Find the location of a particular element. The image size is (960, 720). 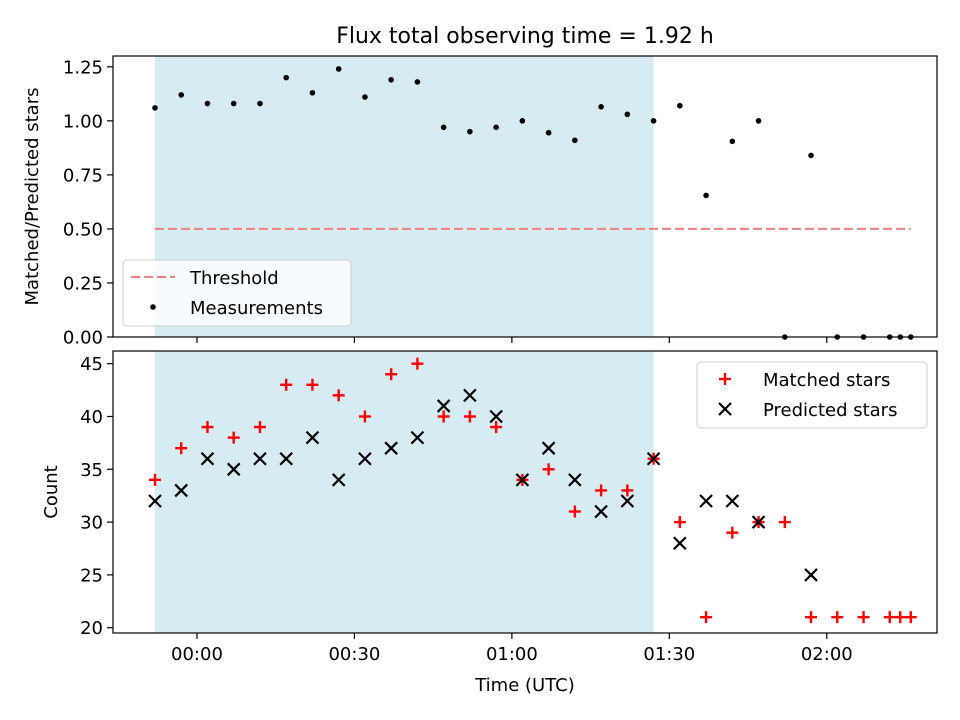

bottom-legend-box is located at coordinates (812, 395).